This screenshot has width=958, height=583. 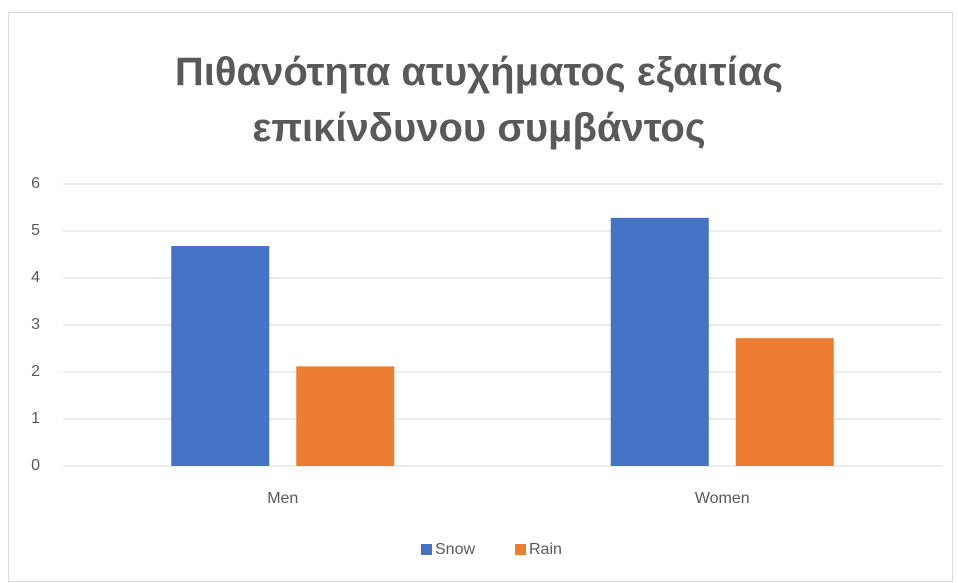 I want to click on y-tick-label: 0, so click(x=35, y=465).